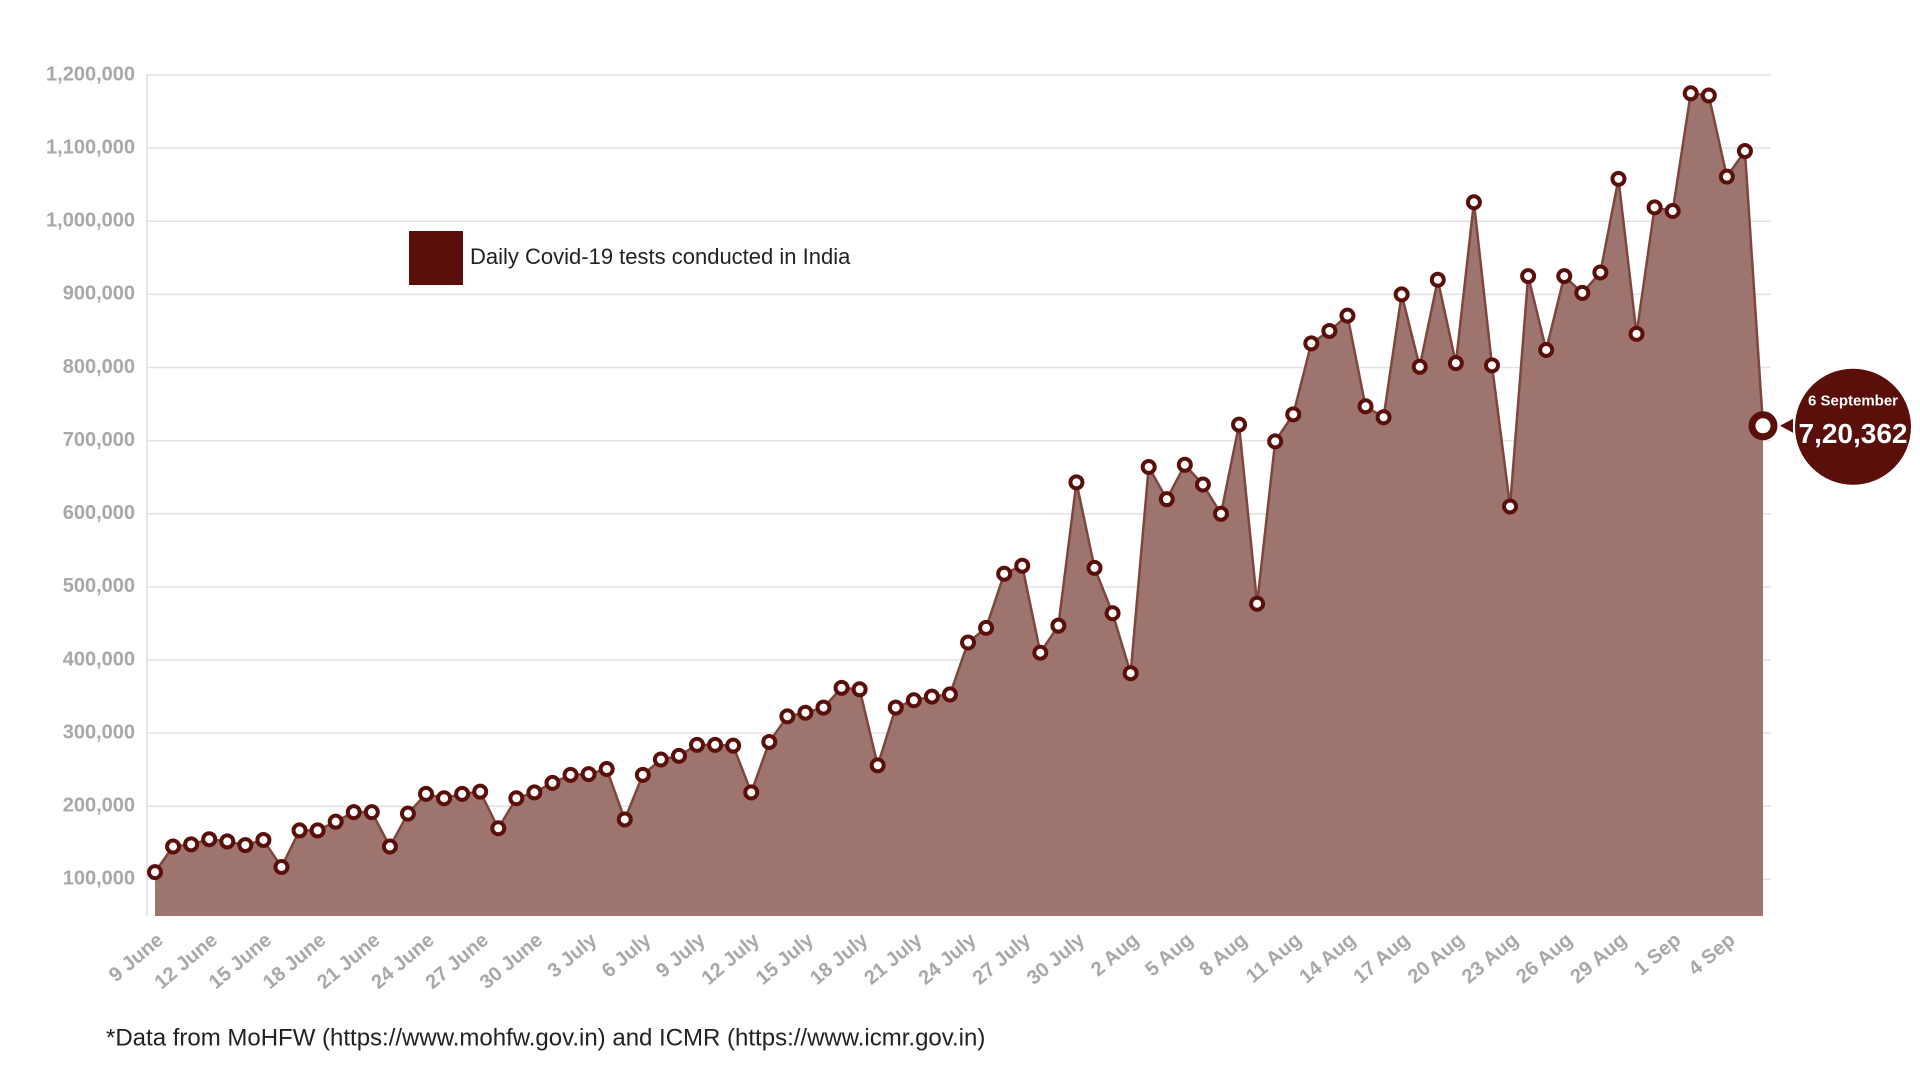  I want to click on callout-pointer, so click(1786, 425).